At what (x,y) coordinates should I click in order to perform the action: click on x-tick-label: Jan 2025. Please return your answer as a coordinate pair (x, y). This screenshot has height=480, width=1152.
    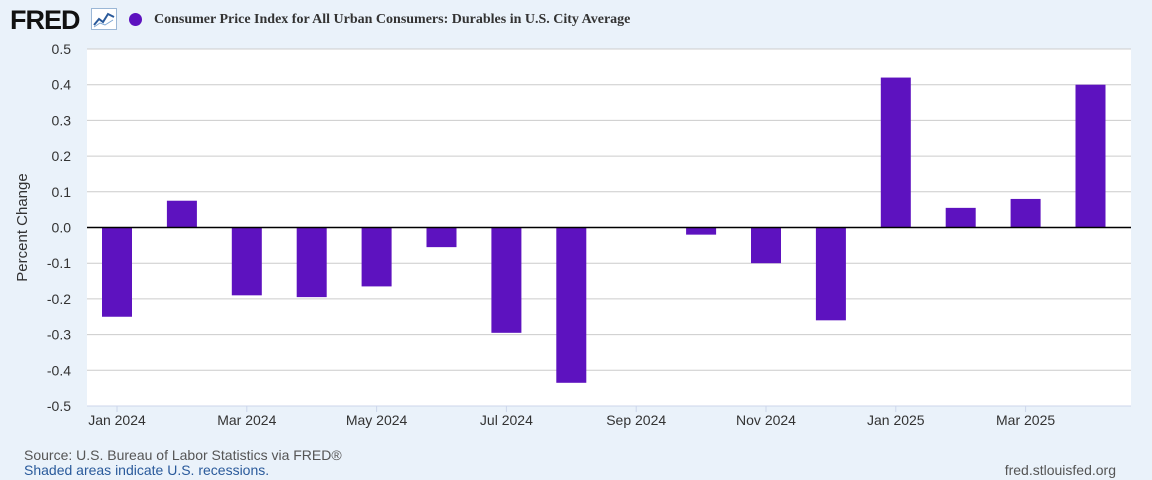
    Looking at the image, I should click on (896, 420).